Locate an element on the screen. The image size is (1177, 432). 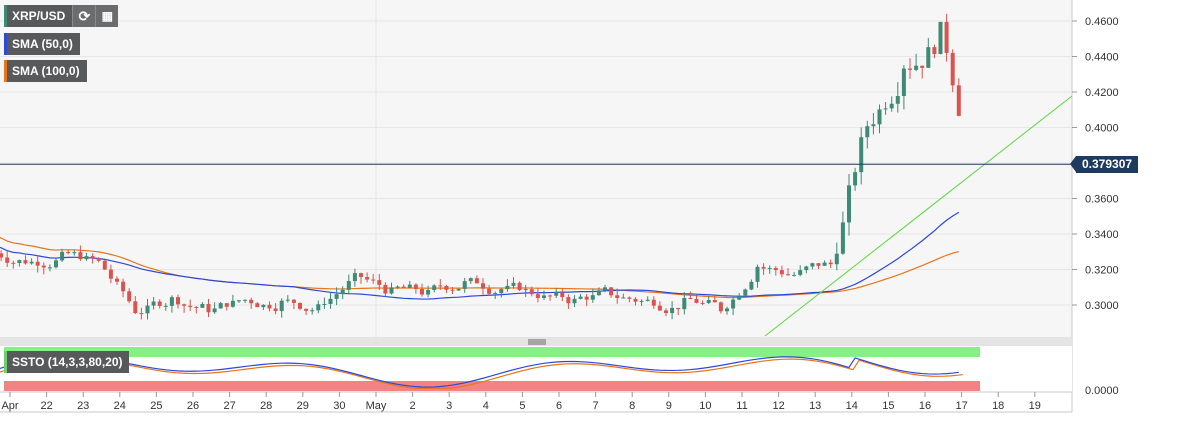
sma50-legend: SMA (50,0) is located at coordinates (42, 44).